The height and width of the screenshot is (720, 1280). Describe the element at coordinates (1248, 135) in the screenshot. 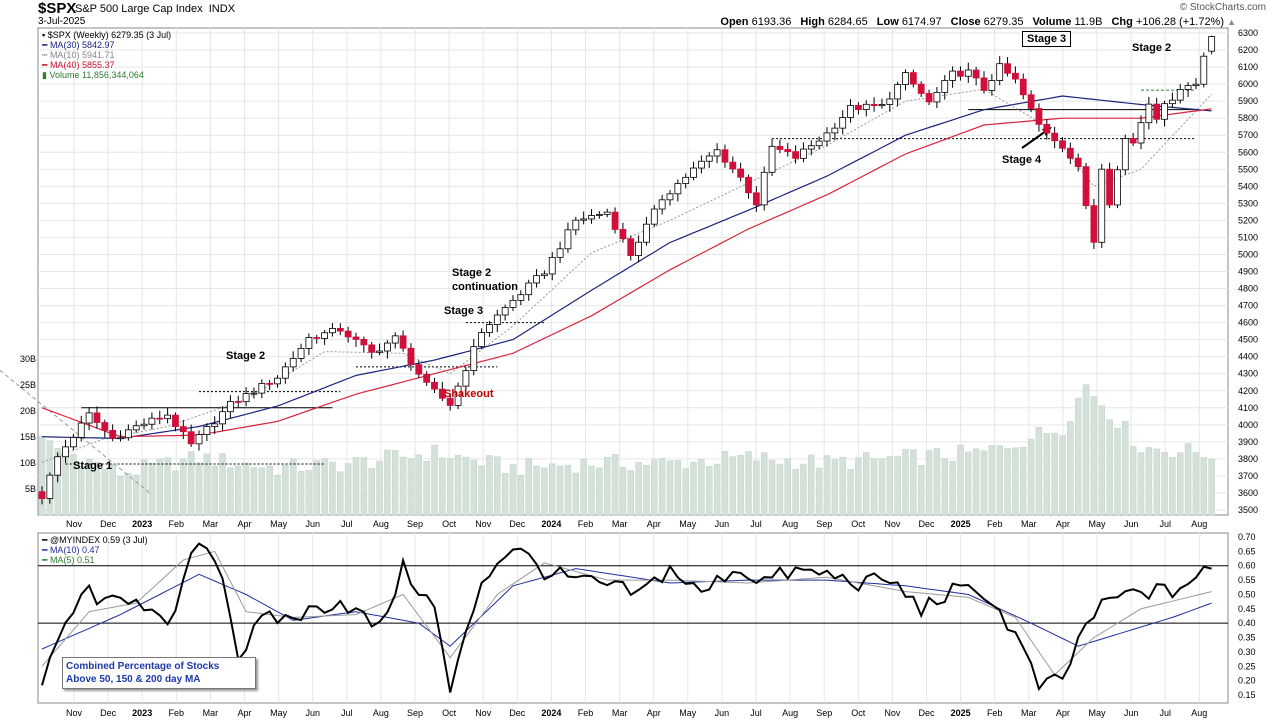

I see `price-tick-label: 5700` at that location.